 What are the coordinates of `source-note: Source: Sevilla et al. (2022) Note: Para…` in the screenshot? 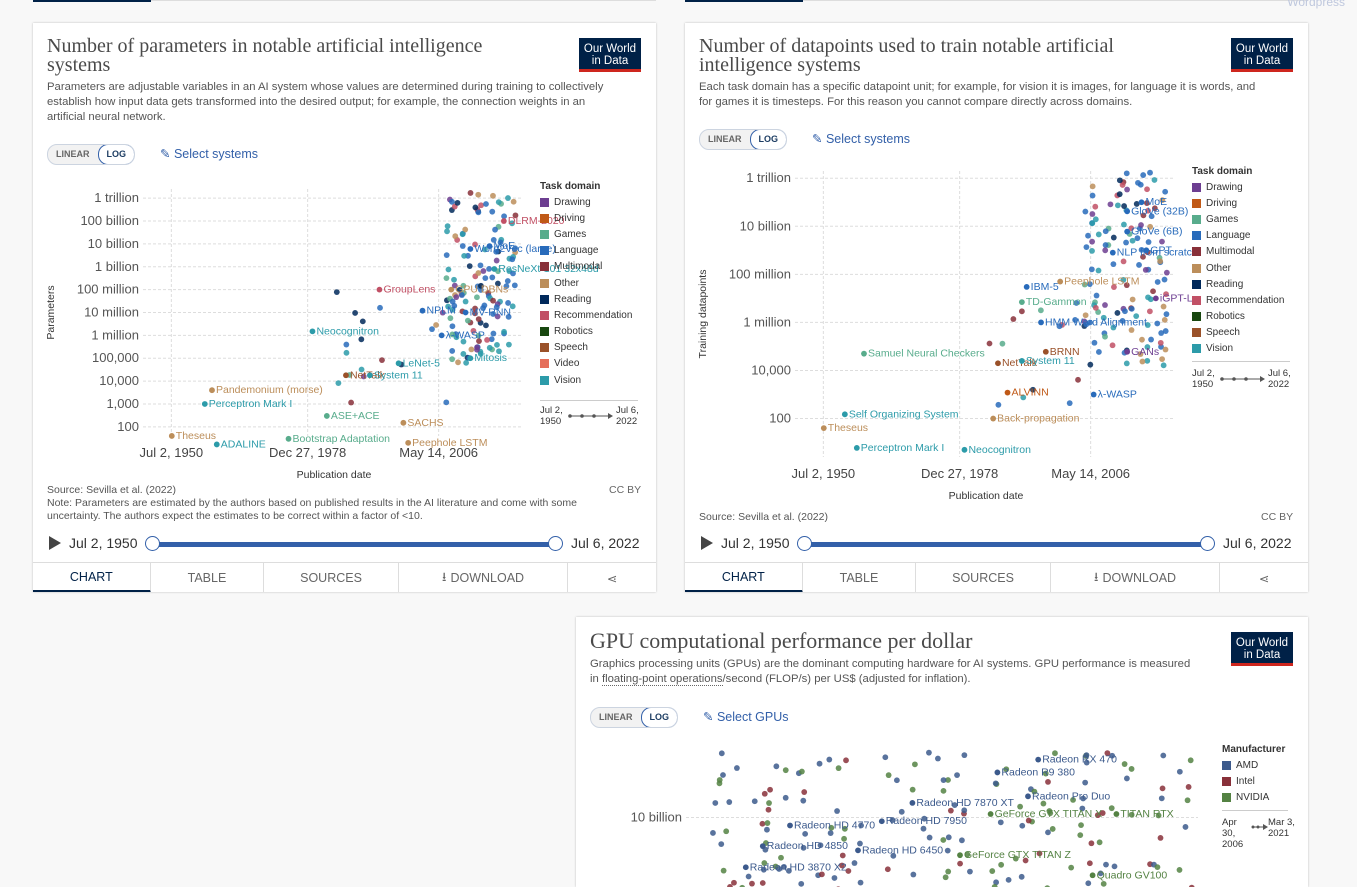 It's located at (324, 503).